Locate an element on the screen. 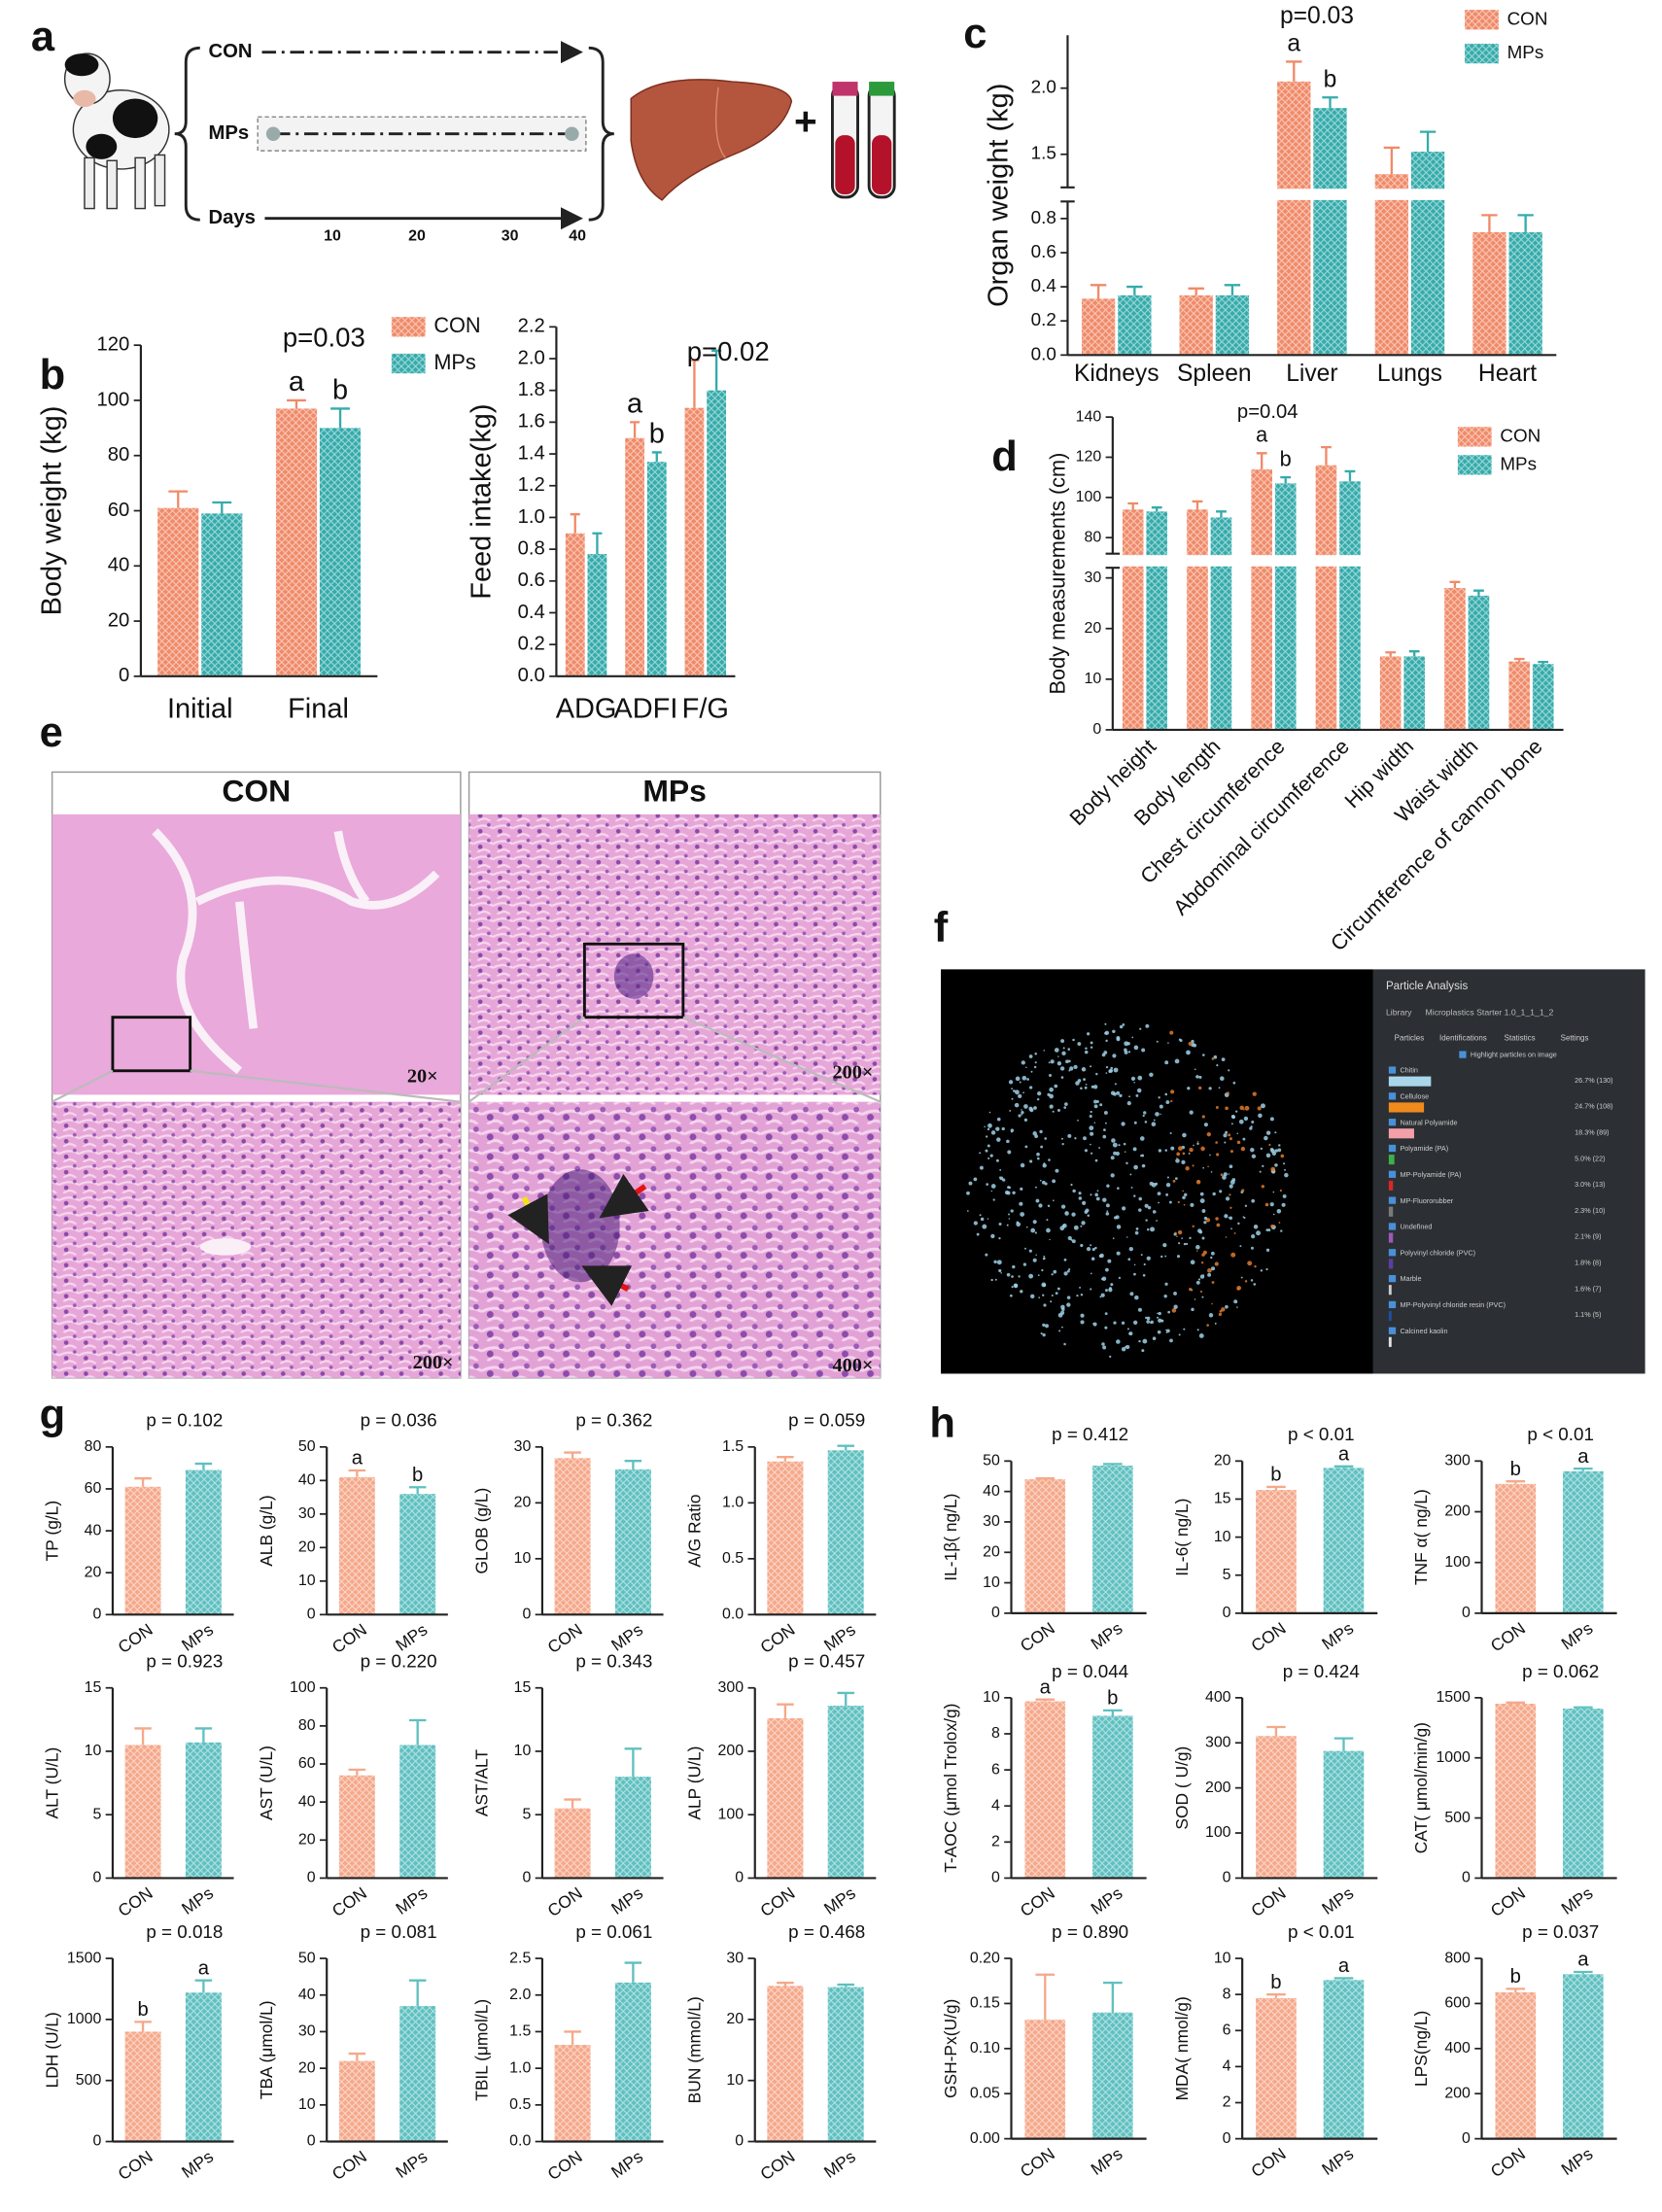 The height and width of the screenshot is (2212, 1662). p-value: p = 0.343 is located at coordinates (613, 1661).